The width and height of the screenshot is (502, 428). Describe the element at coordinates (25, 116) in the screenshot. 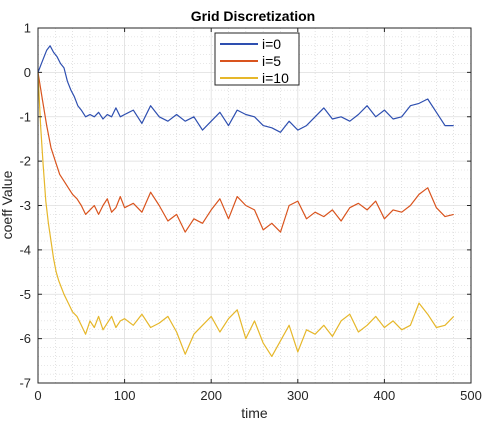

I see `y-tick-label: -1` at that location.